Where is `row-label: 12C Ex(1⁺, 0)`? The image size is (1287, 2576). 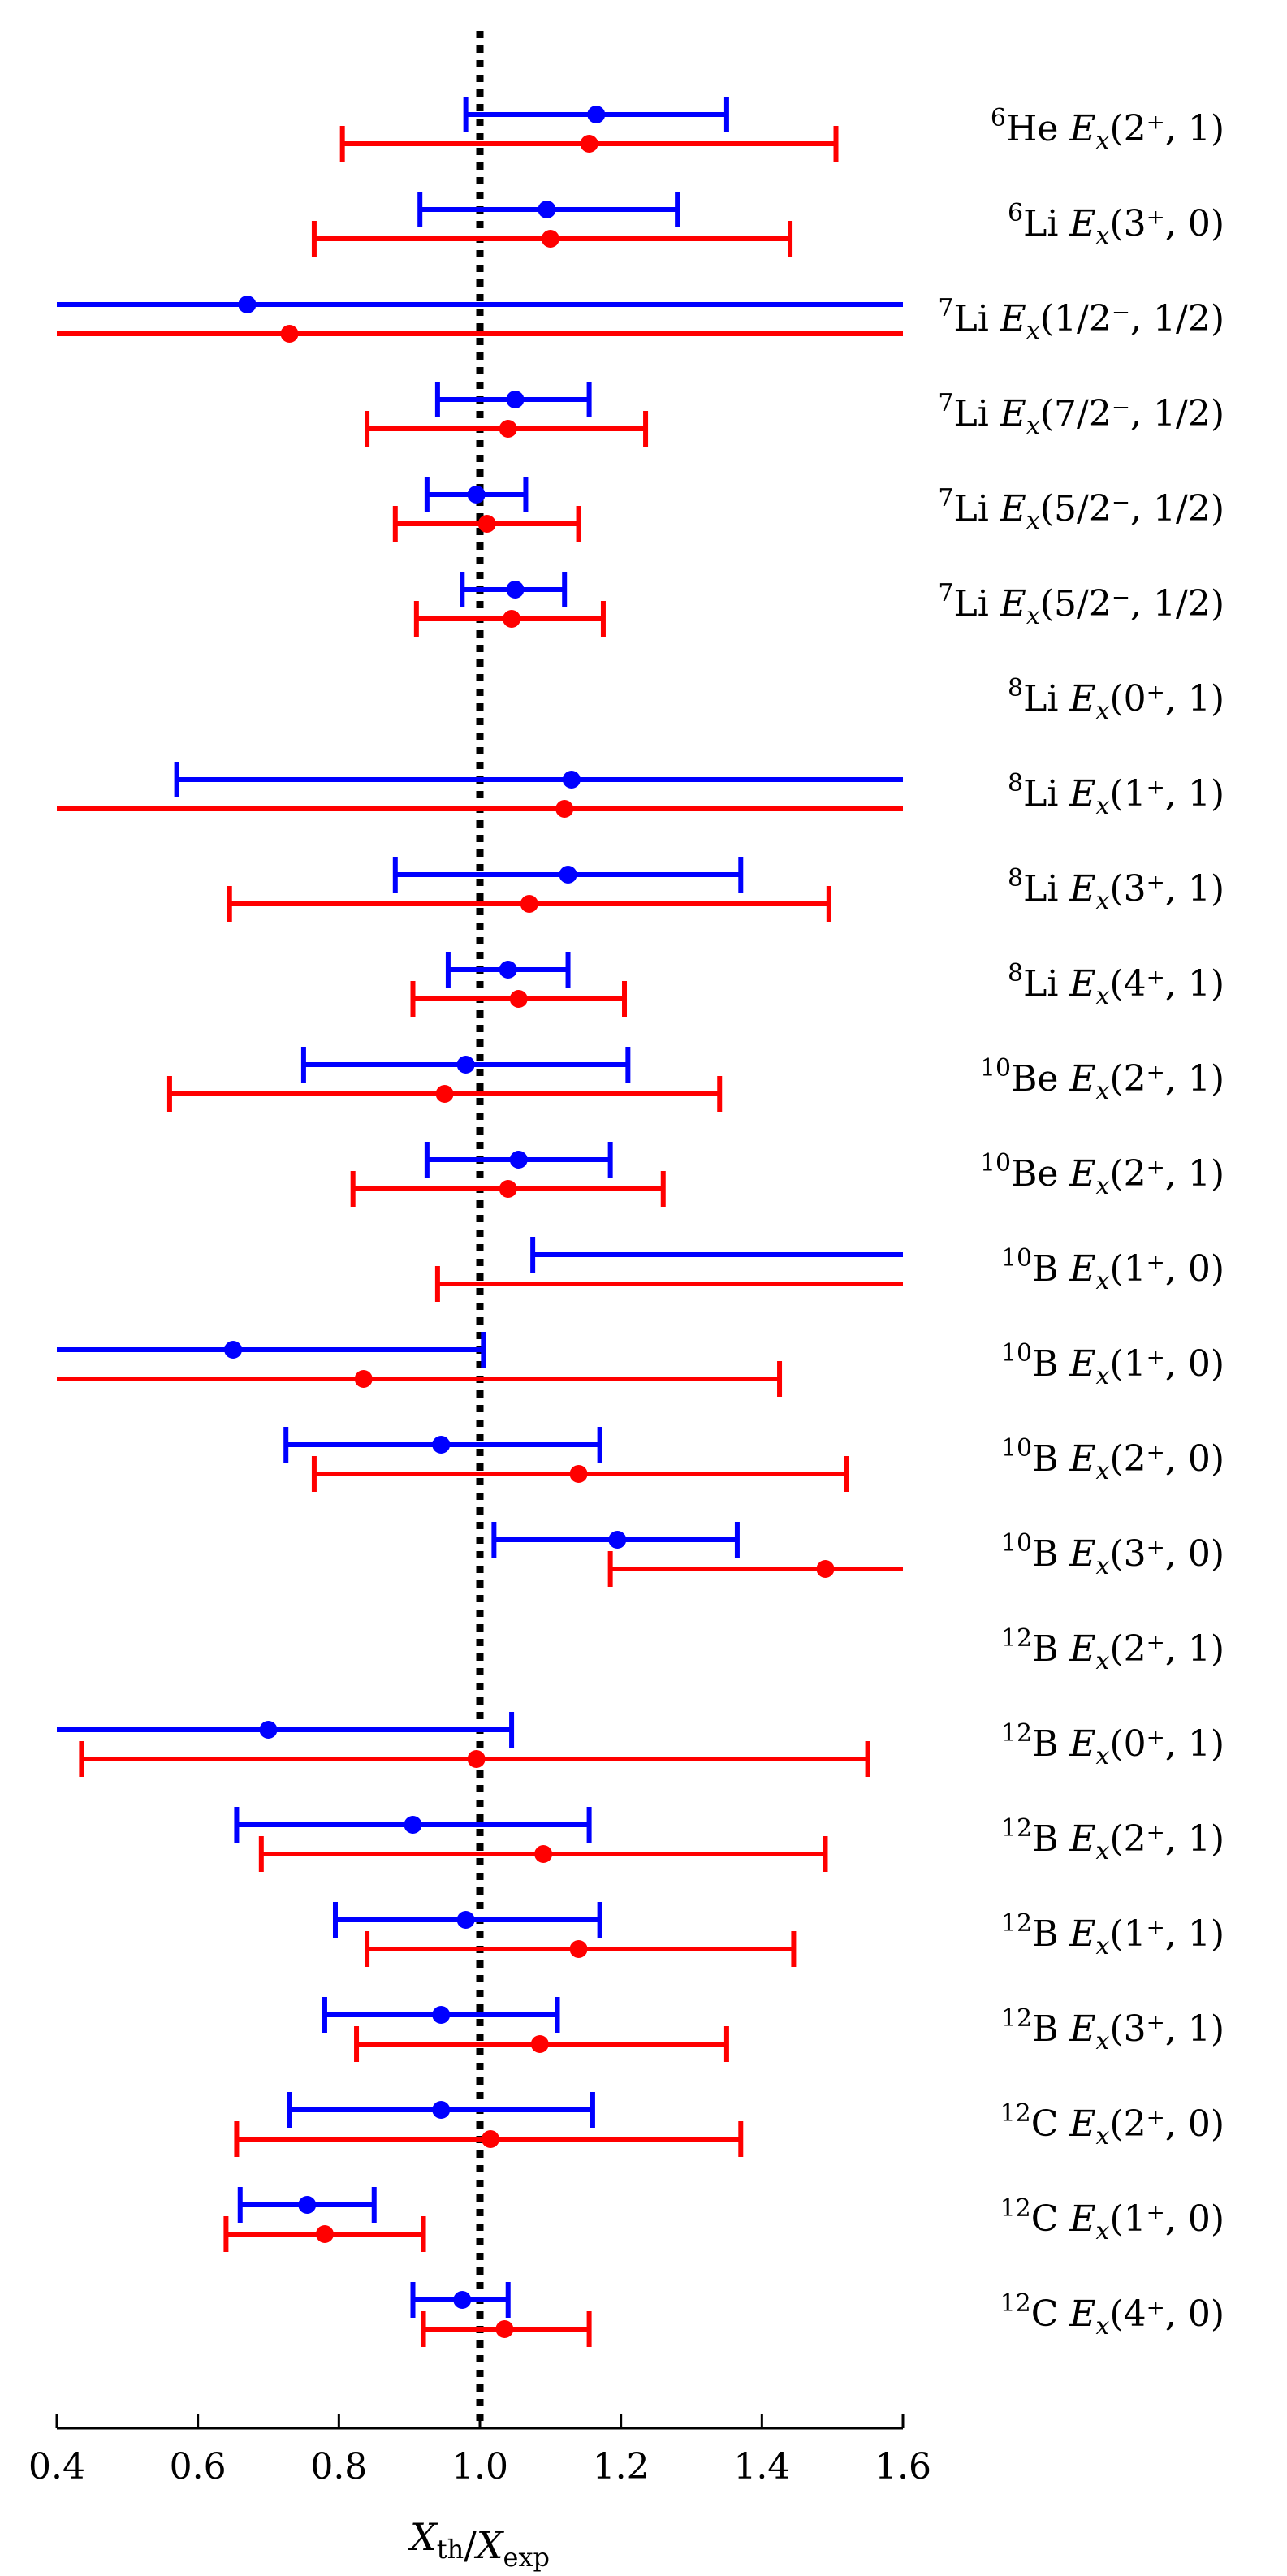 row-label: 12C Ex(1⁺, 0) is located at coordinates (1112, 2220).